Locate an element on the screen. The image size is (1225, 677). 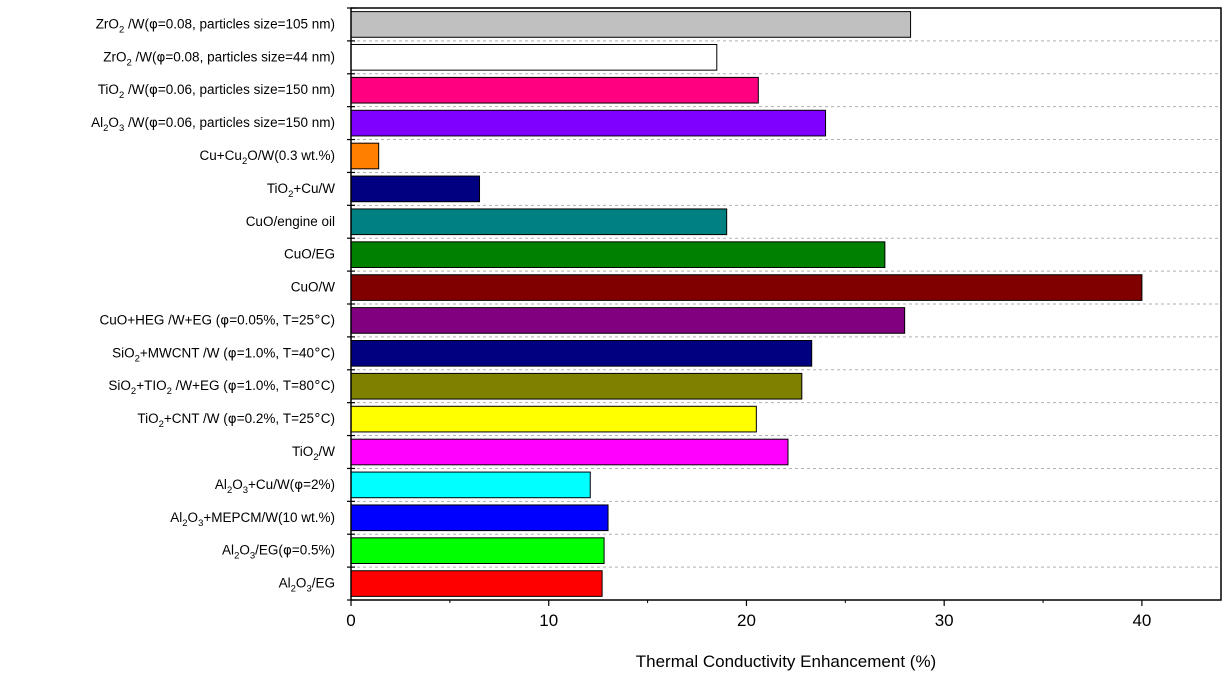
category-label: SiO2+TIO2 /W+EG (φ=1.0%, T=80°C) is located at coordinates (221, 387).